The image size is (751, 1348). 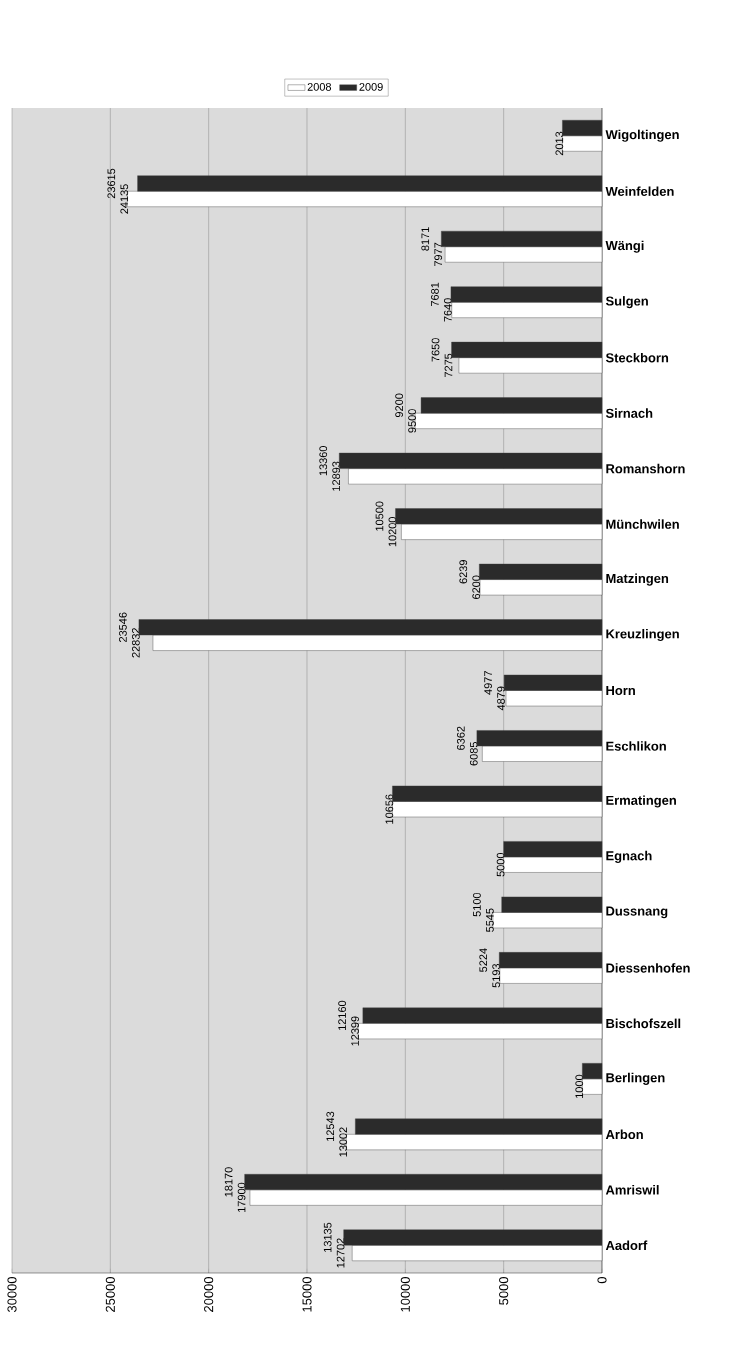 I want to click on data-label: 2013, so click(x=559, y=143).